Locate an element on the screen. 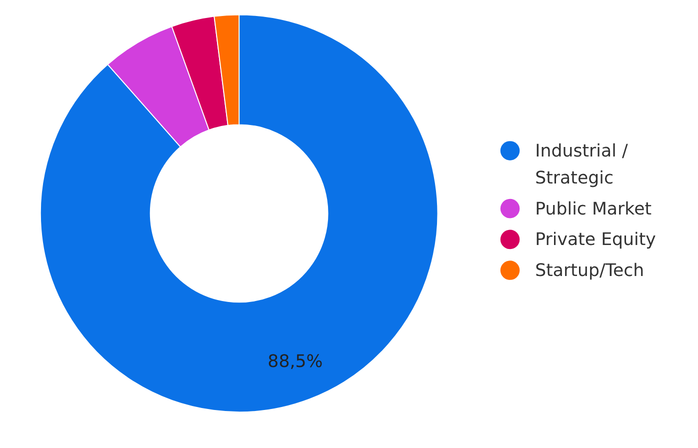 This screenshot has height=448, width=698. legend-label: Startup/Tech is located at coordinates (589, 271).